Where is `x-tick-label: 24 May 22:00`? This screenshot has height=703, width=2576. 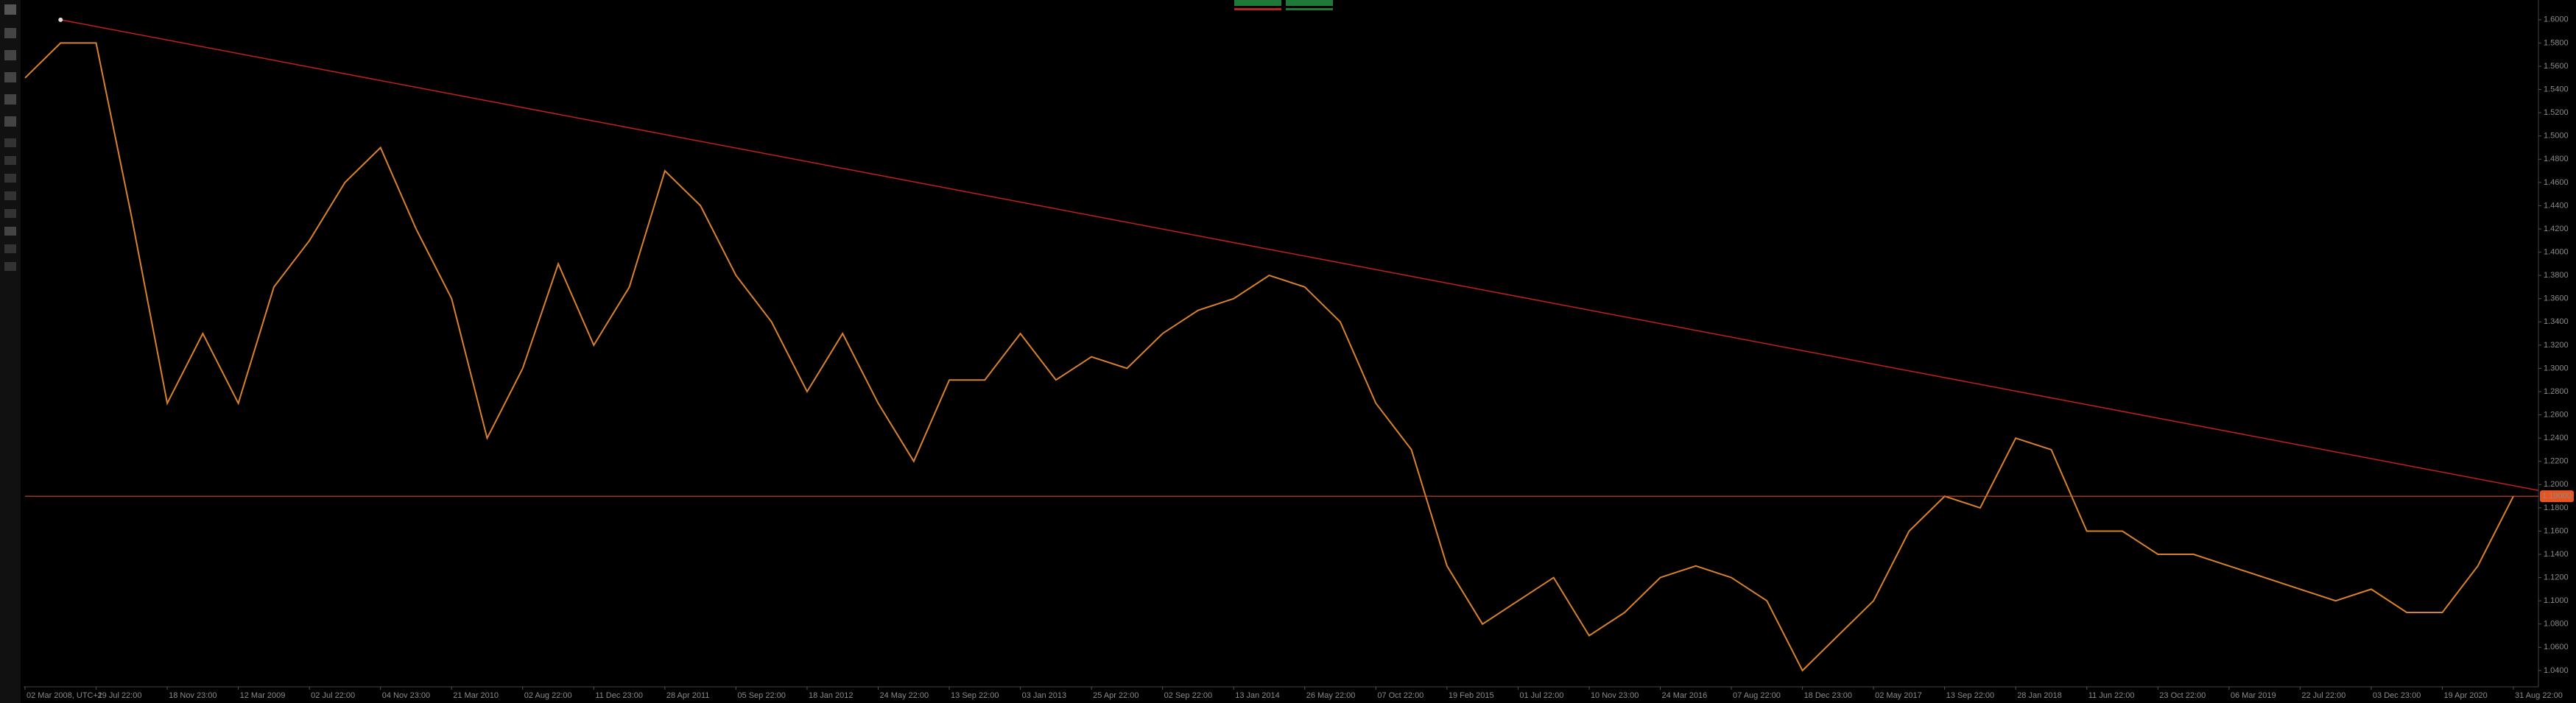
x-tick-label: 24 May 22:00 is located at coordinates (904, 695).